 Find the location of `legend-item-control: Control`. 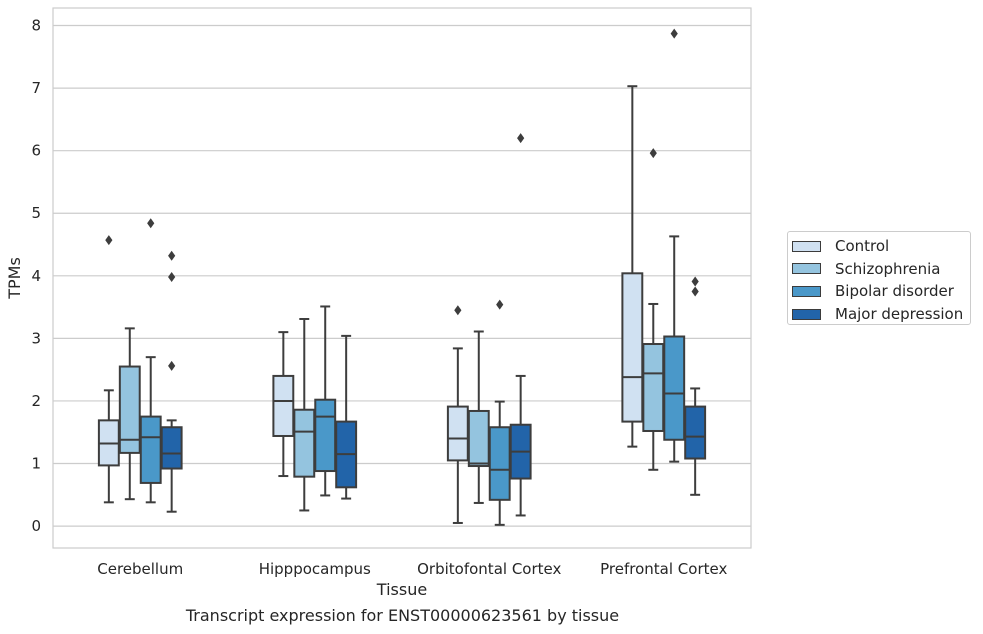

legend-item-control: Control is located at coordinates (881, 246).